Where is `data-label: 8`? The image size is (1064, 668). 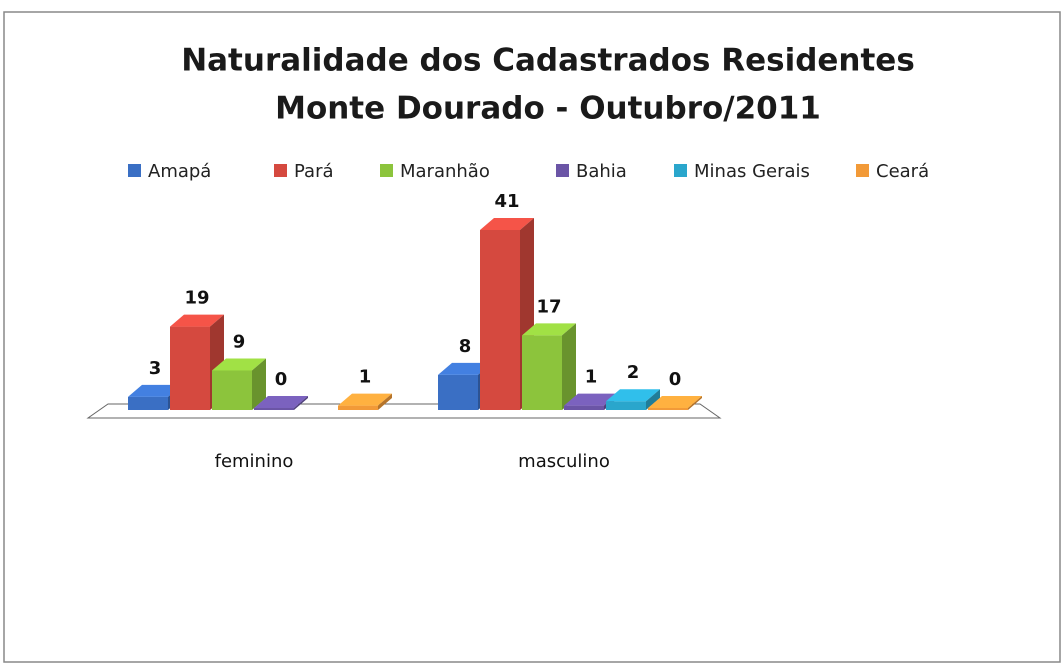 data-label: 8 is located at coordinates (465, 346).